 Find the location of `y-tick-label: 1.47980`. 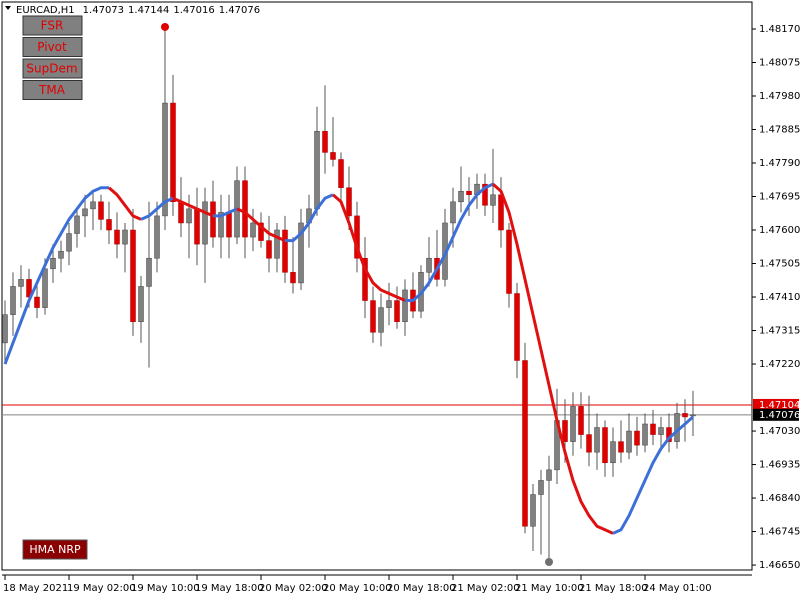

y-tick-label: 1.47980 is located at coordinates (779, 96).